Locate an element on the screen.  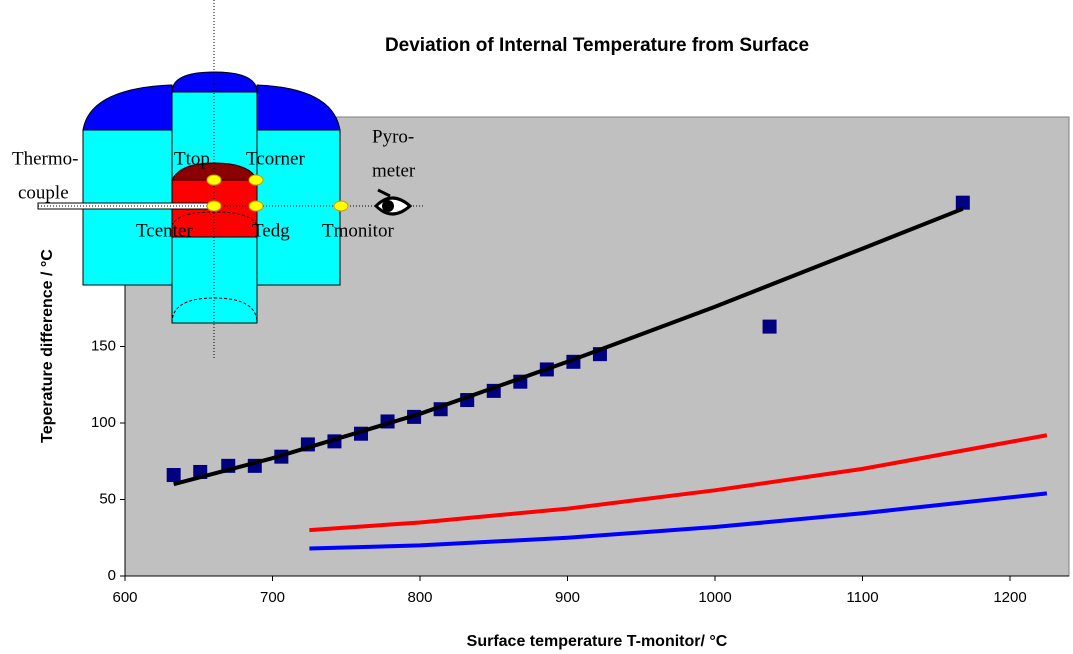
sensor-dots is located at coordinates (277, 193).